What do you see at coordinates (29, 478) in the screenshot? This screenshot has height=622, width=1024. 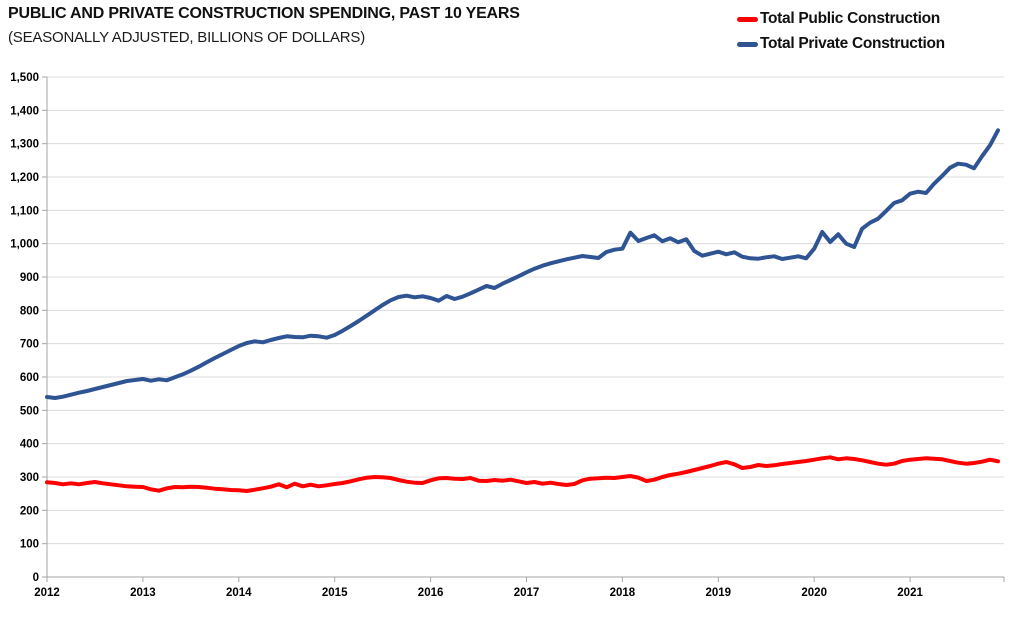 I see `y-axis-label: 300` at bounding box center [29, 478].